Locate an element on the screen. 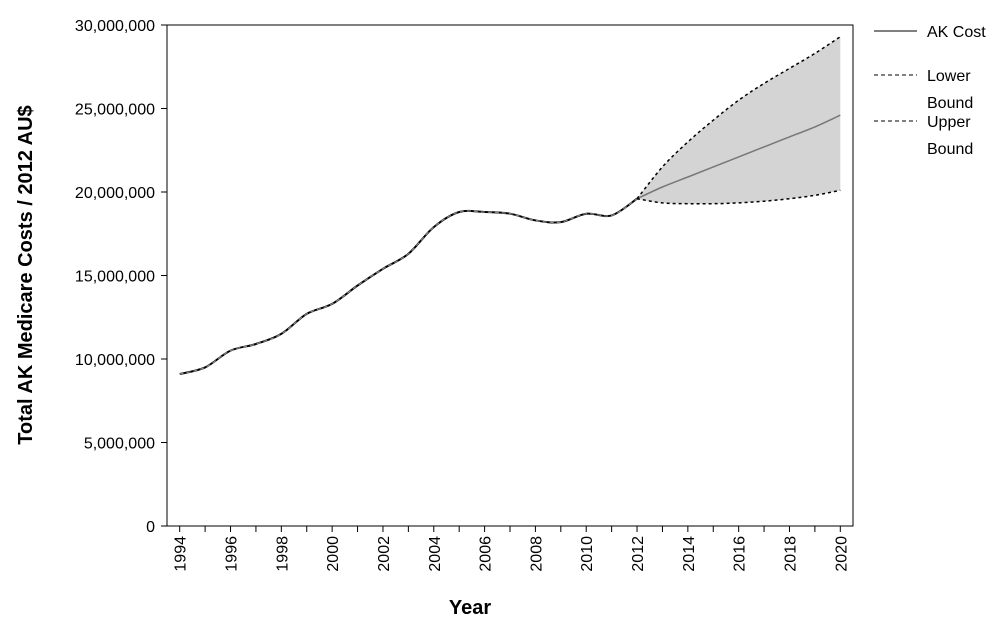  legend-label: AK Cost is located at coordinates (956, 32).